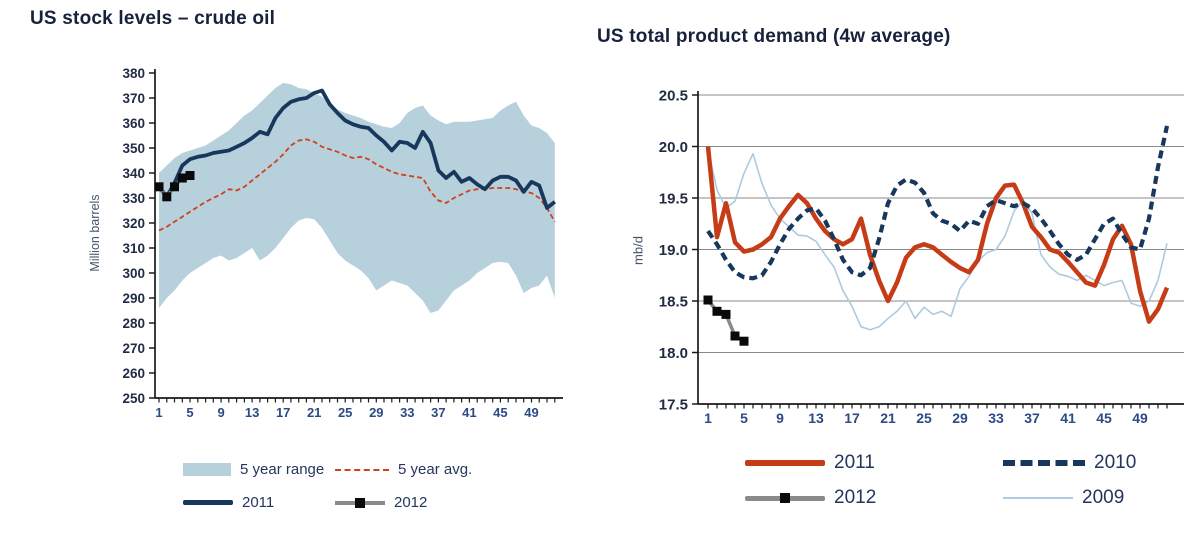 The width and height of the screenshot is (1200, 537). I want to click on y-tick-label: 18.5, so click(673, 301).